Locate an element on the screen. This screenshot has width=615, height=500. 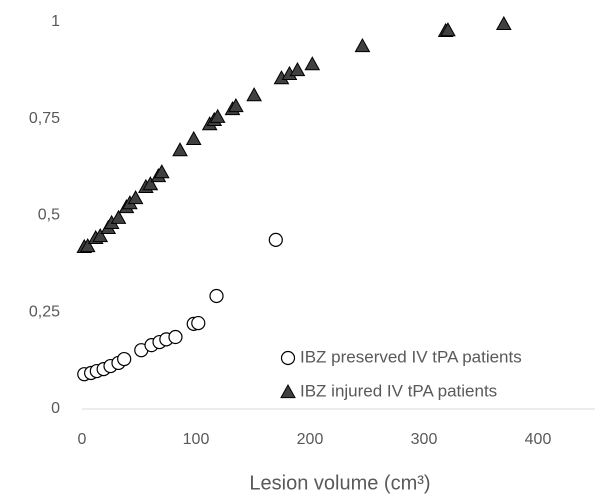
x-tick-label: 200 is located at coordinates (310, 439).